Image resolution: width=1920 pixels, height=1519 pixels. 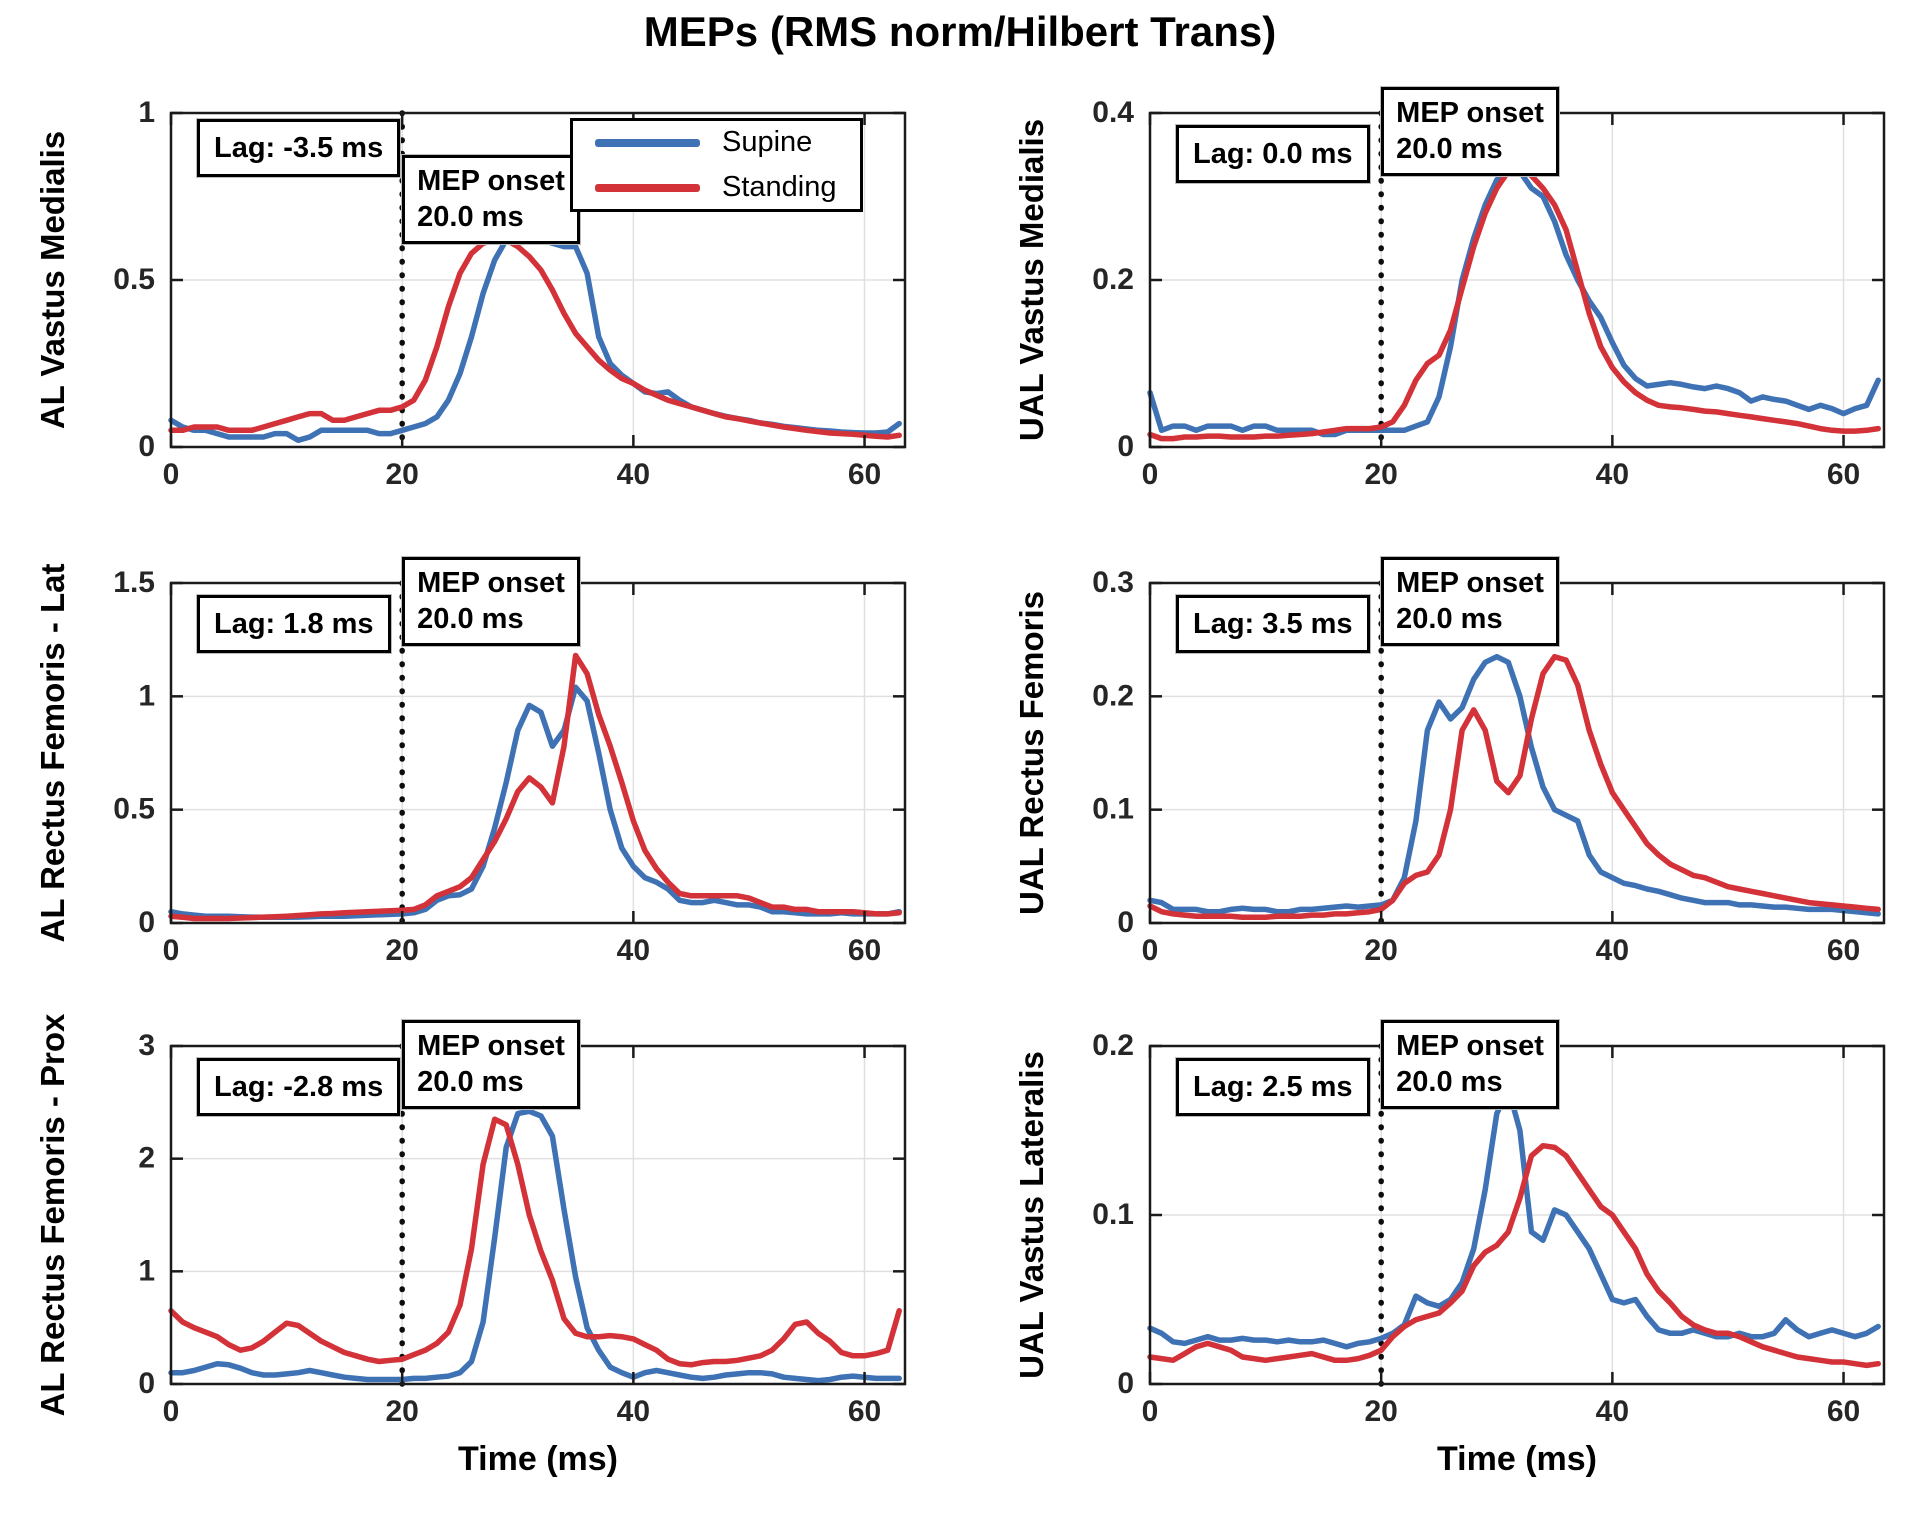 What do you see at coordinates (52, 280) in the screenshot?
I see `y-axis-label: AL Vastus Medialis` at bounding box center [52, 280].